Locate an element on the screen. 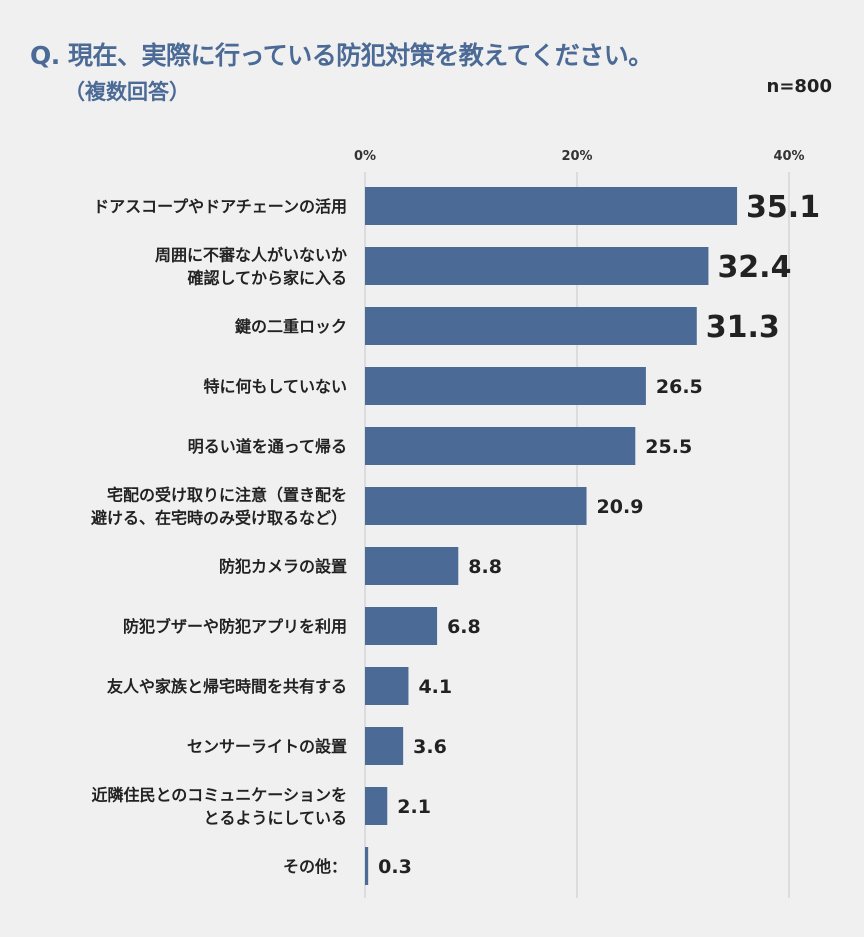 This screenshot has width=864, height=937. value-label: 8.8 is located at coordinates (485, 567).